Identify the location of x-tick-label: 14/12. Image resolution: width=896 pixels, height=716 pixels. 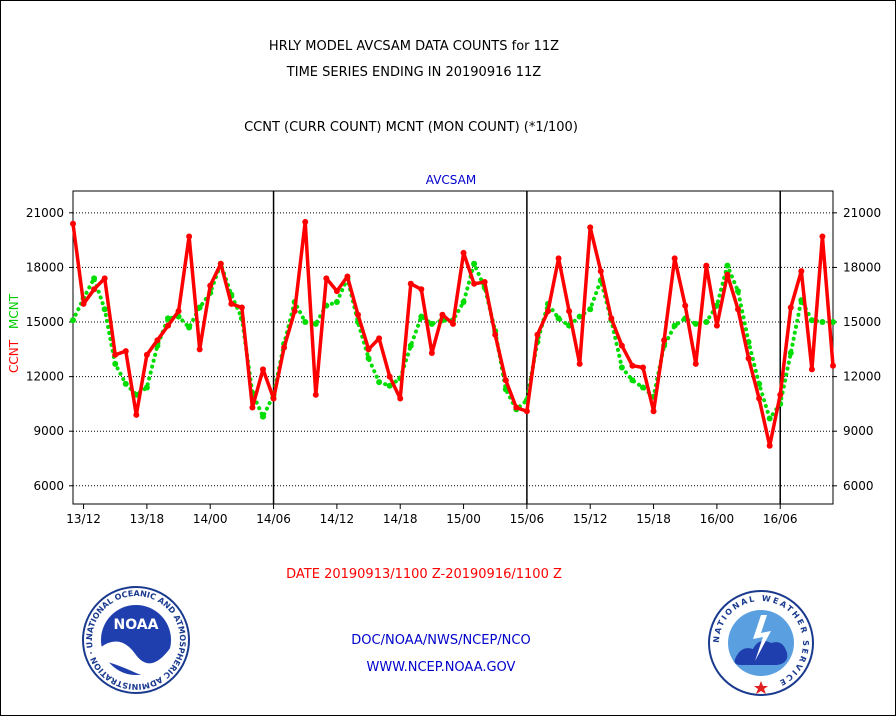
(337, 519).